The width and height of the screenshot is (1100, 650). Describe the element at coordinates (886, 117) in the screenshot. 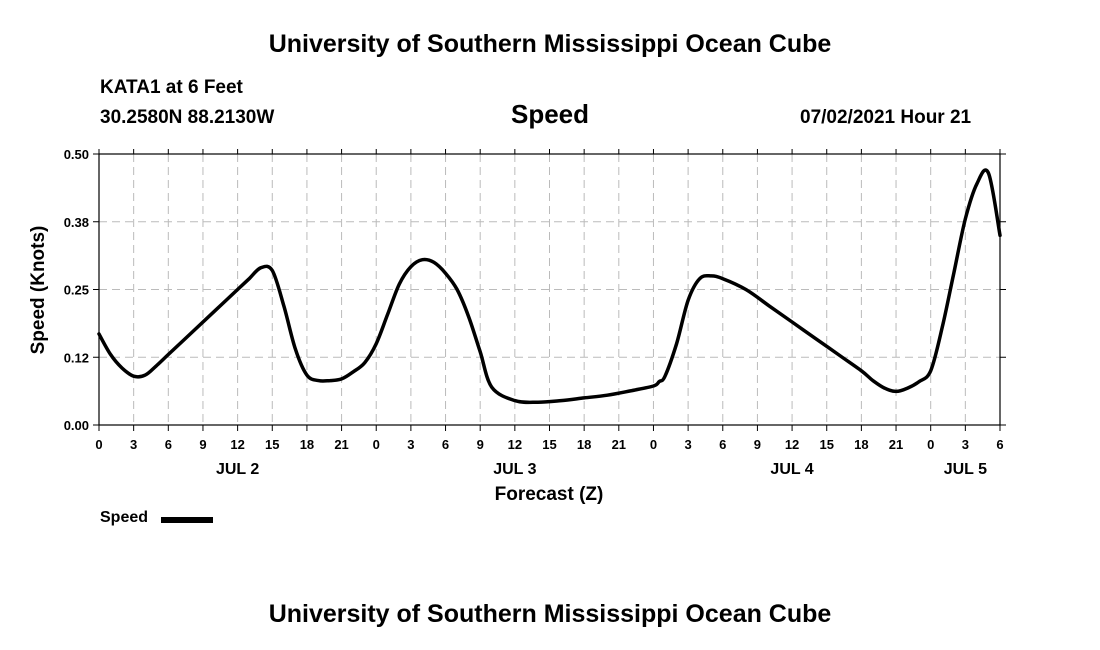

I see `timestamp-label: 07/02/2021 Hour 21` at that location.